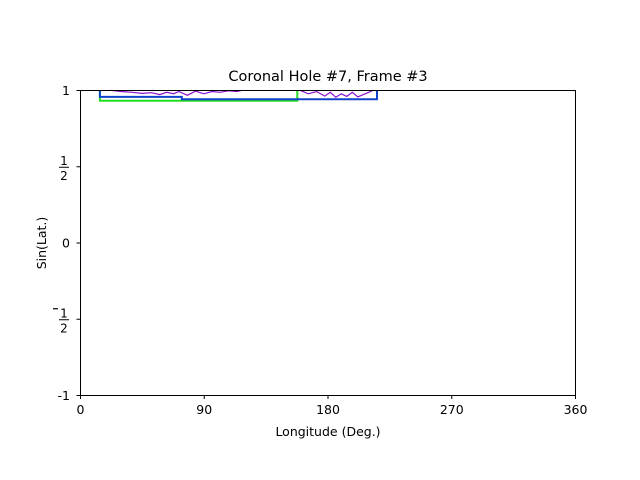 The image size is (640, 480). Describe the element at coordinates (66, 90) in the screenshot. I see `y-tick-label: 1` at that location.